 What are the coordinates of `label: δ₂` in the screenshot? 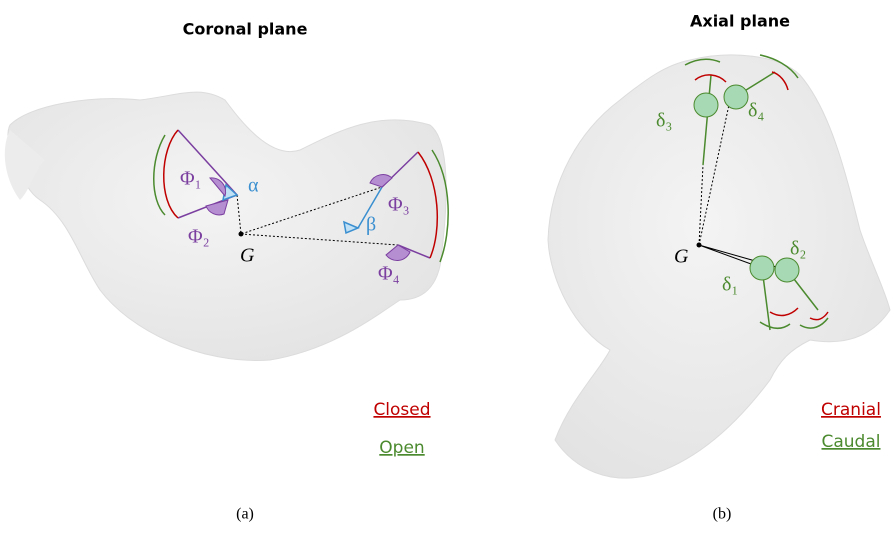 It's located at (798, 249).